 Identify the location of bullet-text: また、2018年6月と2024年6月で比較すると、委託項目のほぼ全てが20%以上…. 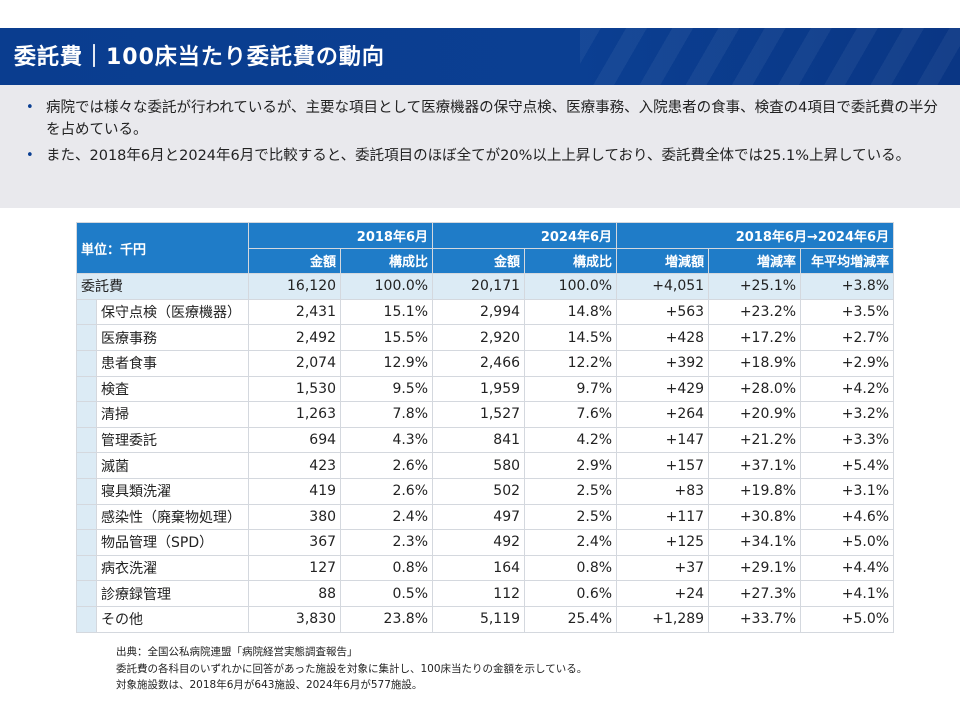
(478, 156).